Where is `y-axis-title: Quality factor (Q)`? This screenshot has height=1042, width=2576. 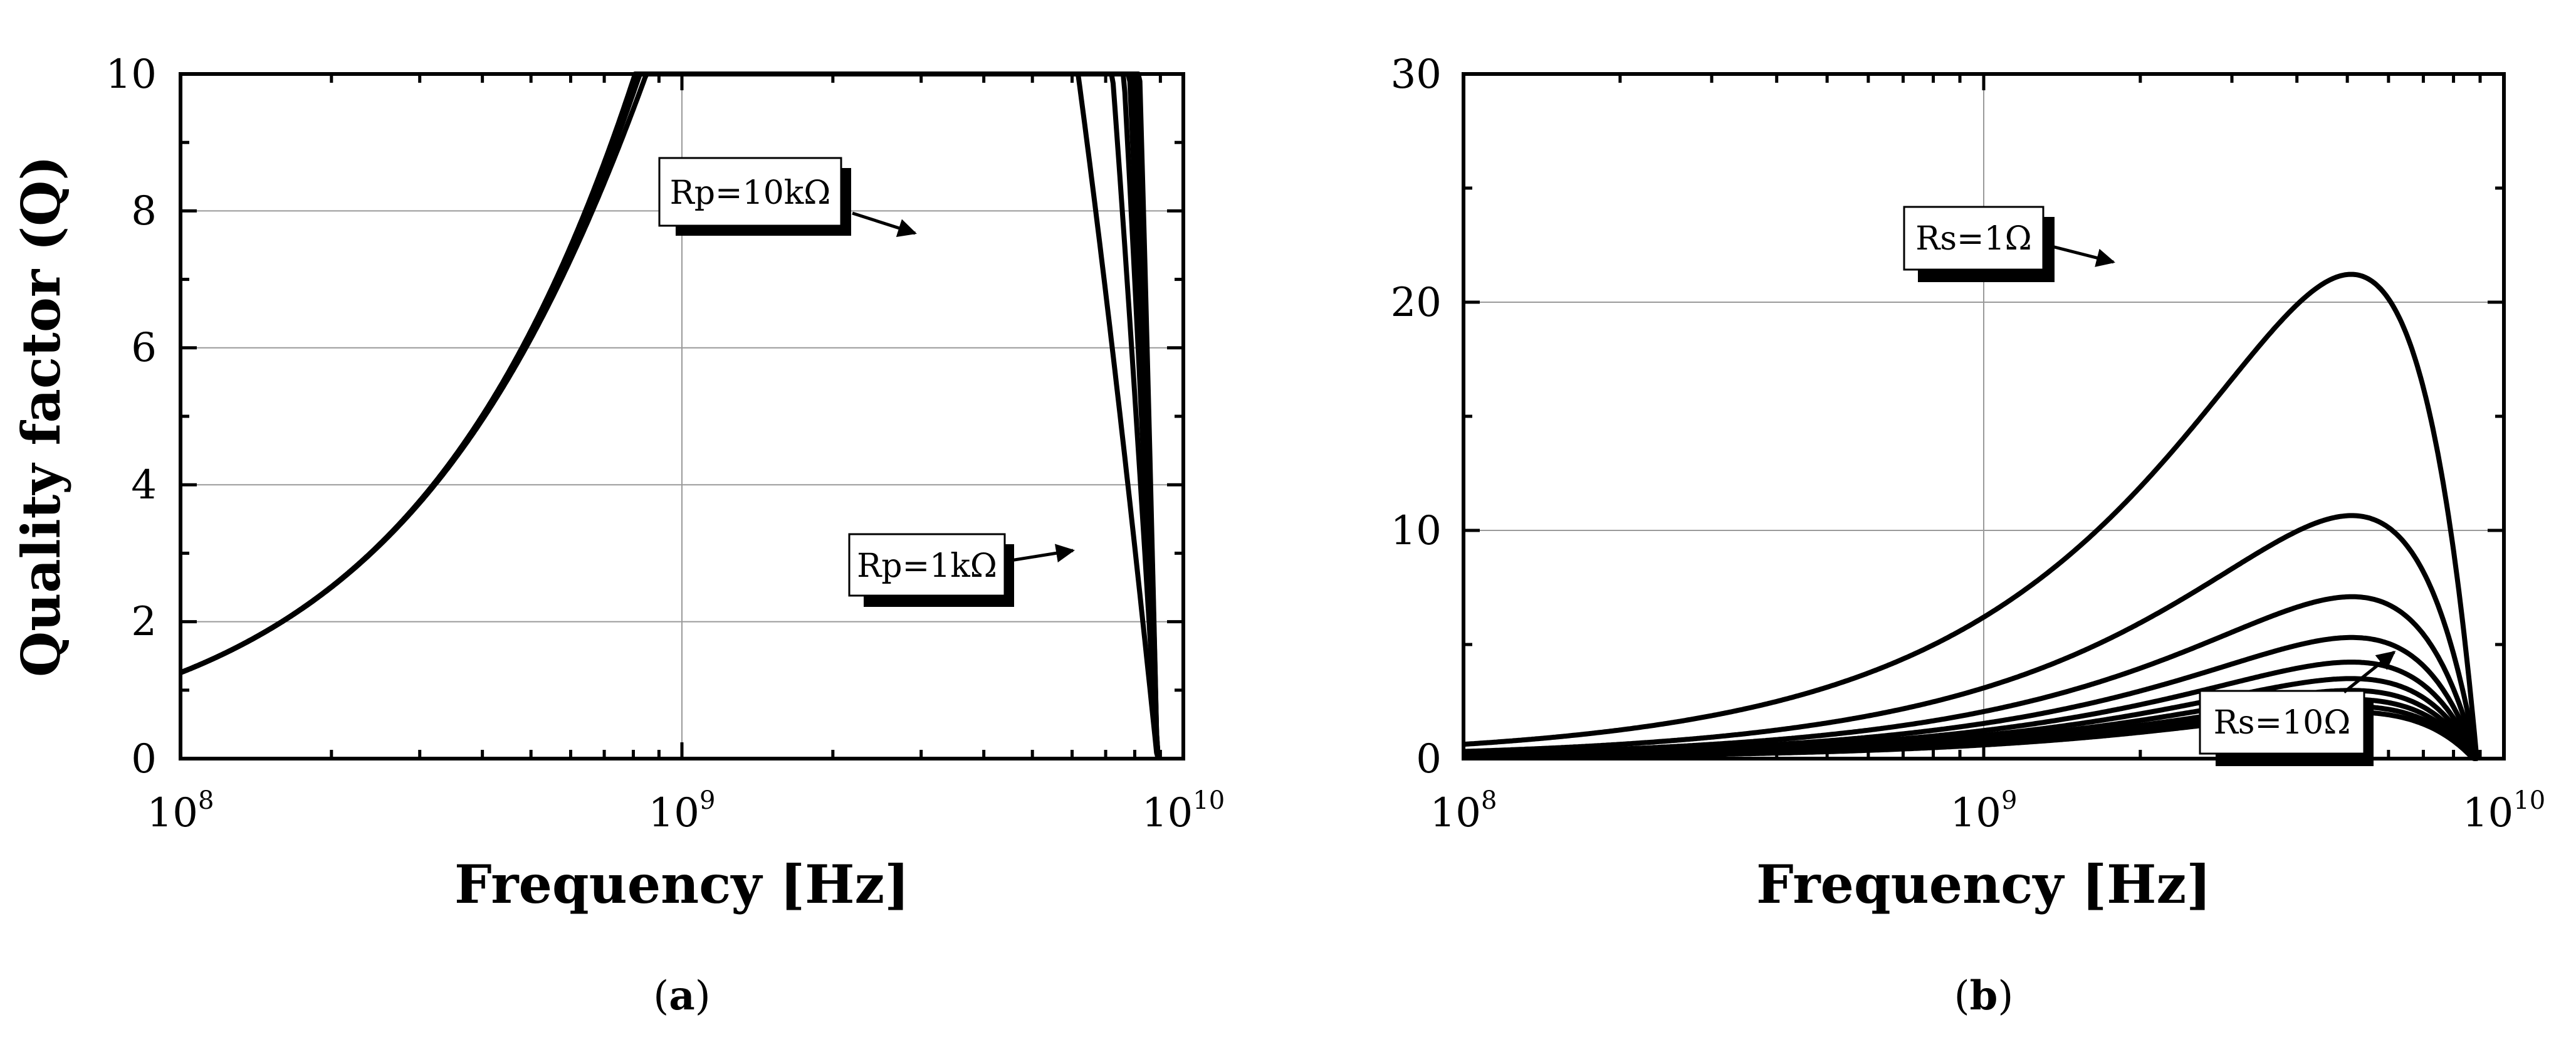 y-axis-title: Quality factor (Q) is located at coordinates (41, 416).